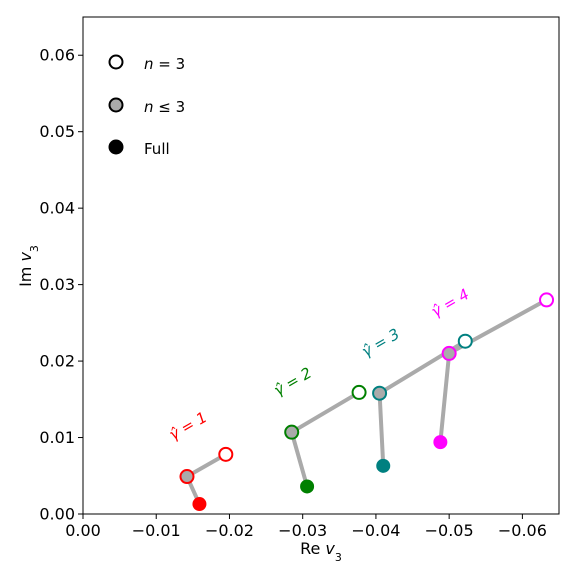 Image resolution: width=576 pixels, height=576 pixels. Describe the element at coordinates (522, 530) in the screenshot. I see `x-tick-label: −0.06` at that location.